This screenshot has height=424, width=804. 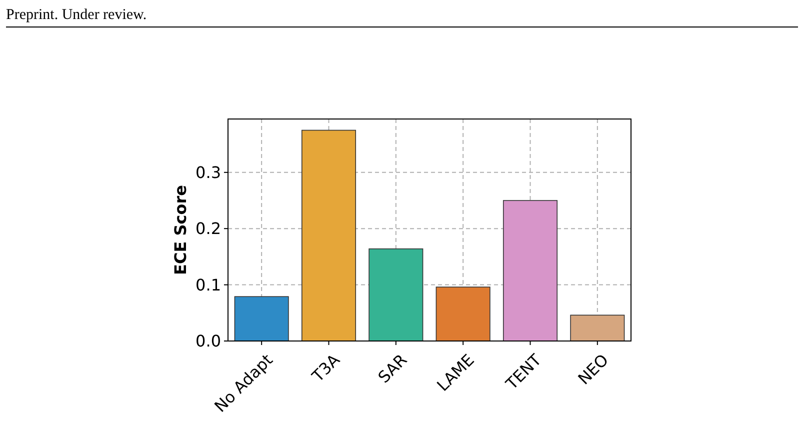 I want to click on y-tick-label: 0.1, so click(x=208, y=284).